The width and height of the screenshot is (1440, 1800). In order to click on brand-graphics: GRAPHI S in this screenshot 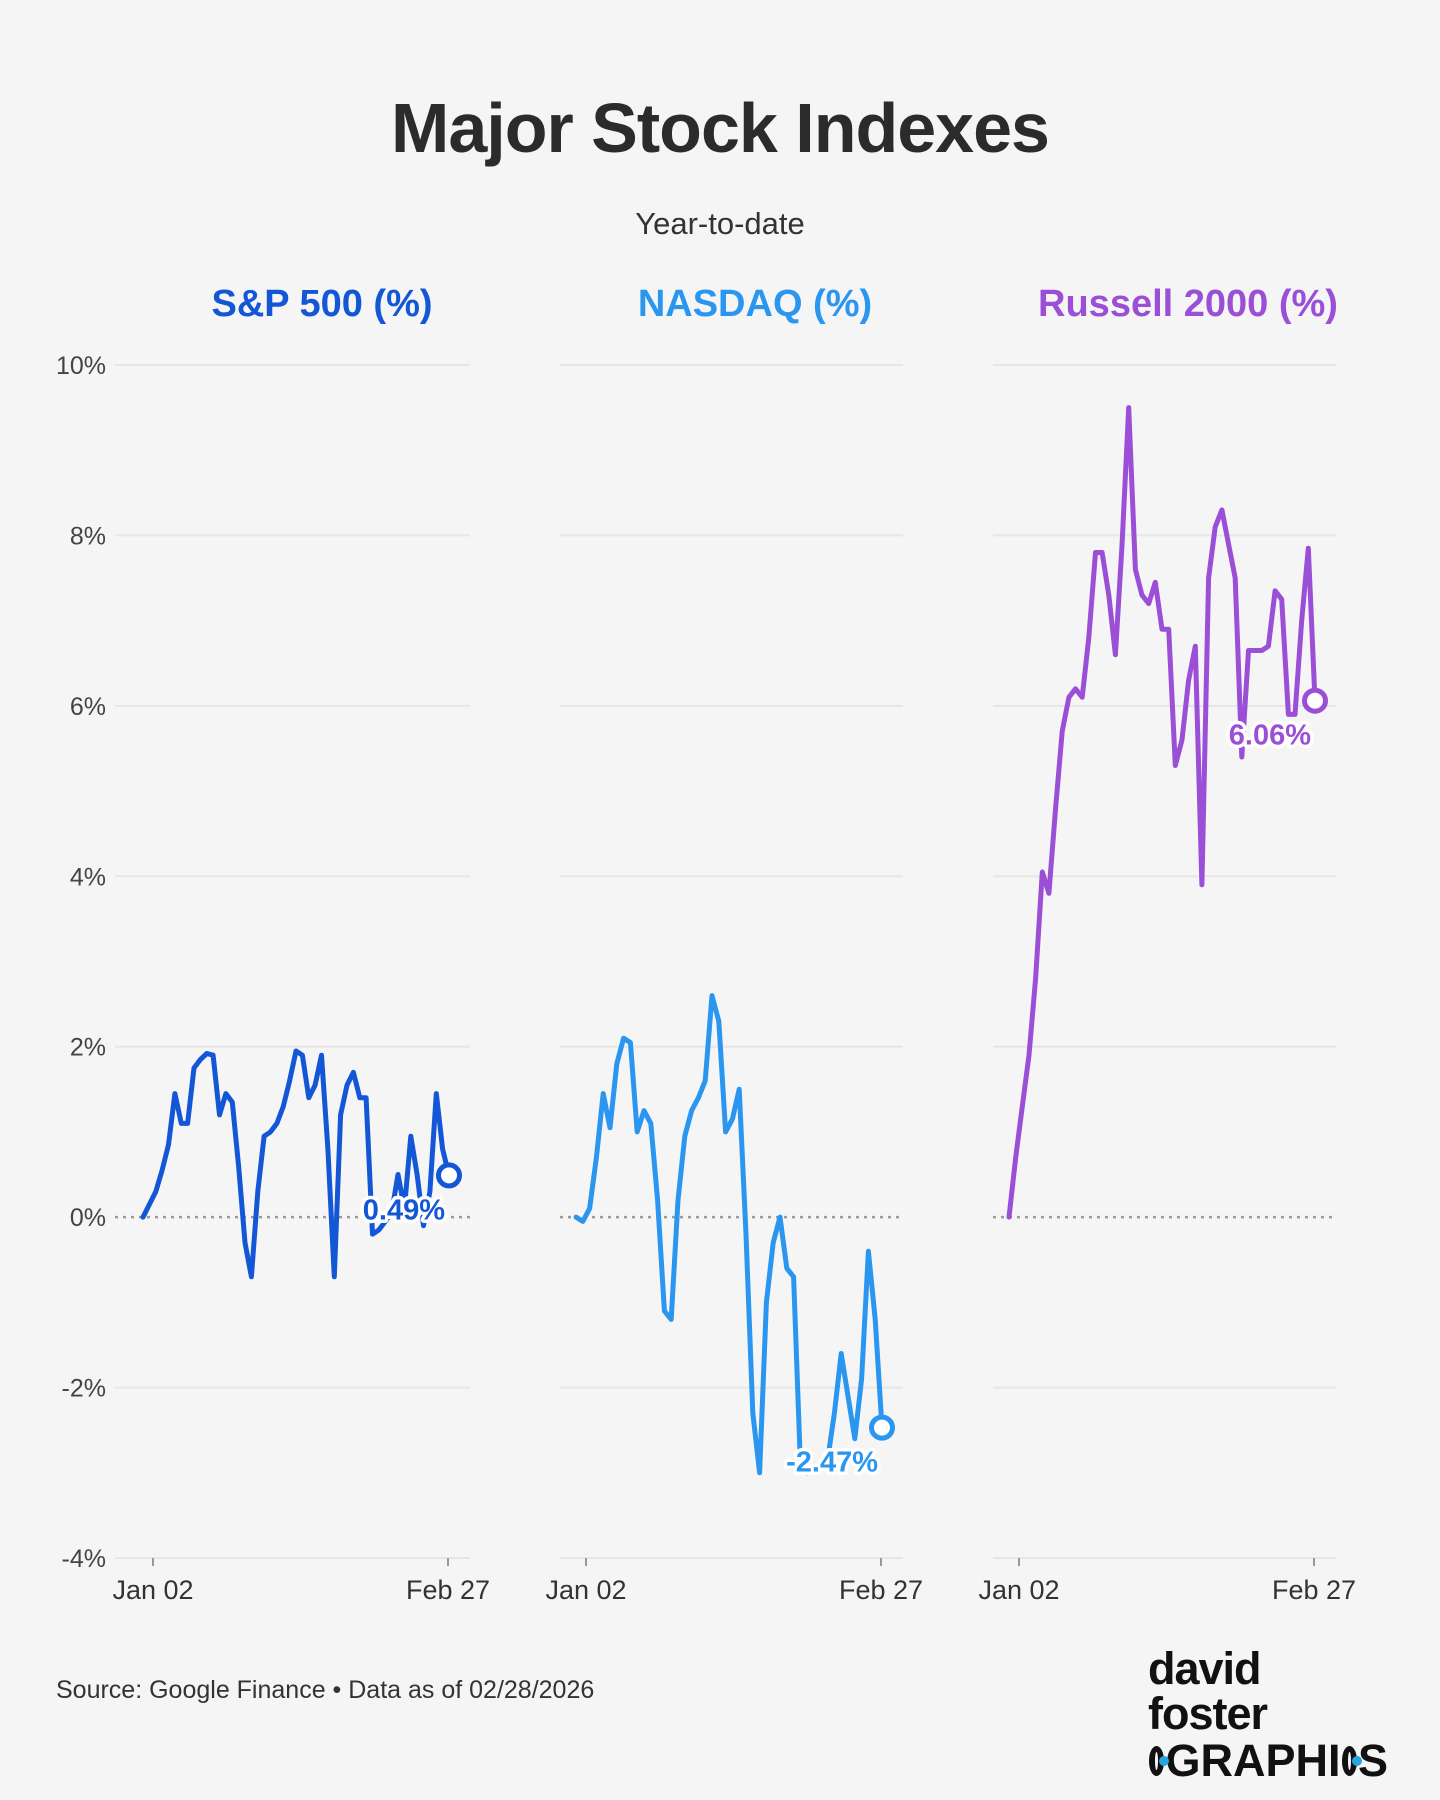, I will do `click(1268, 1760)`.